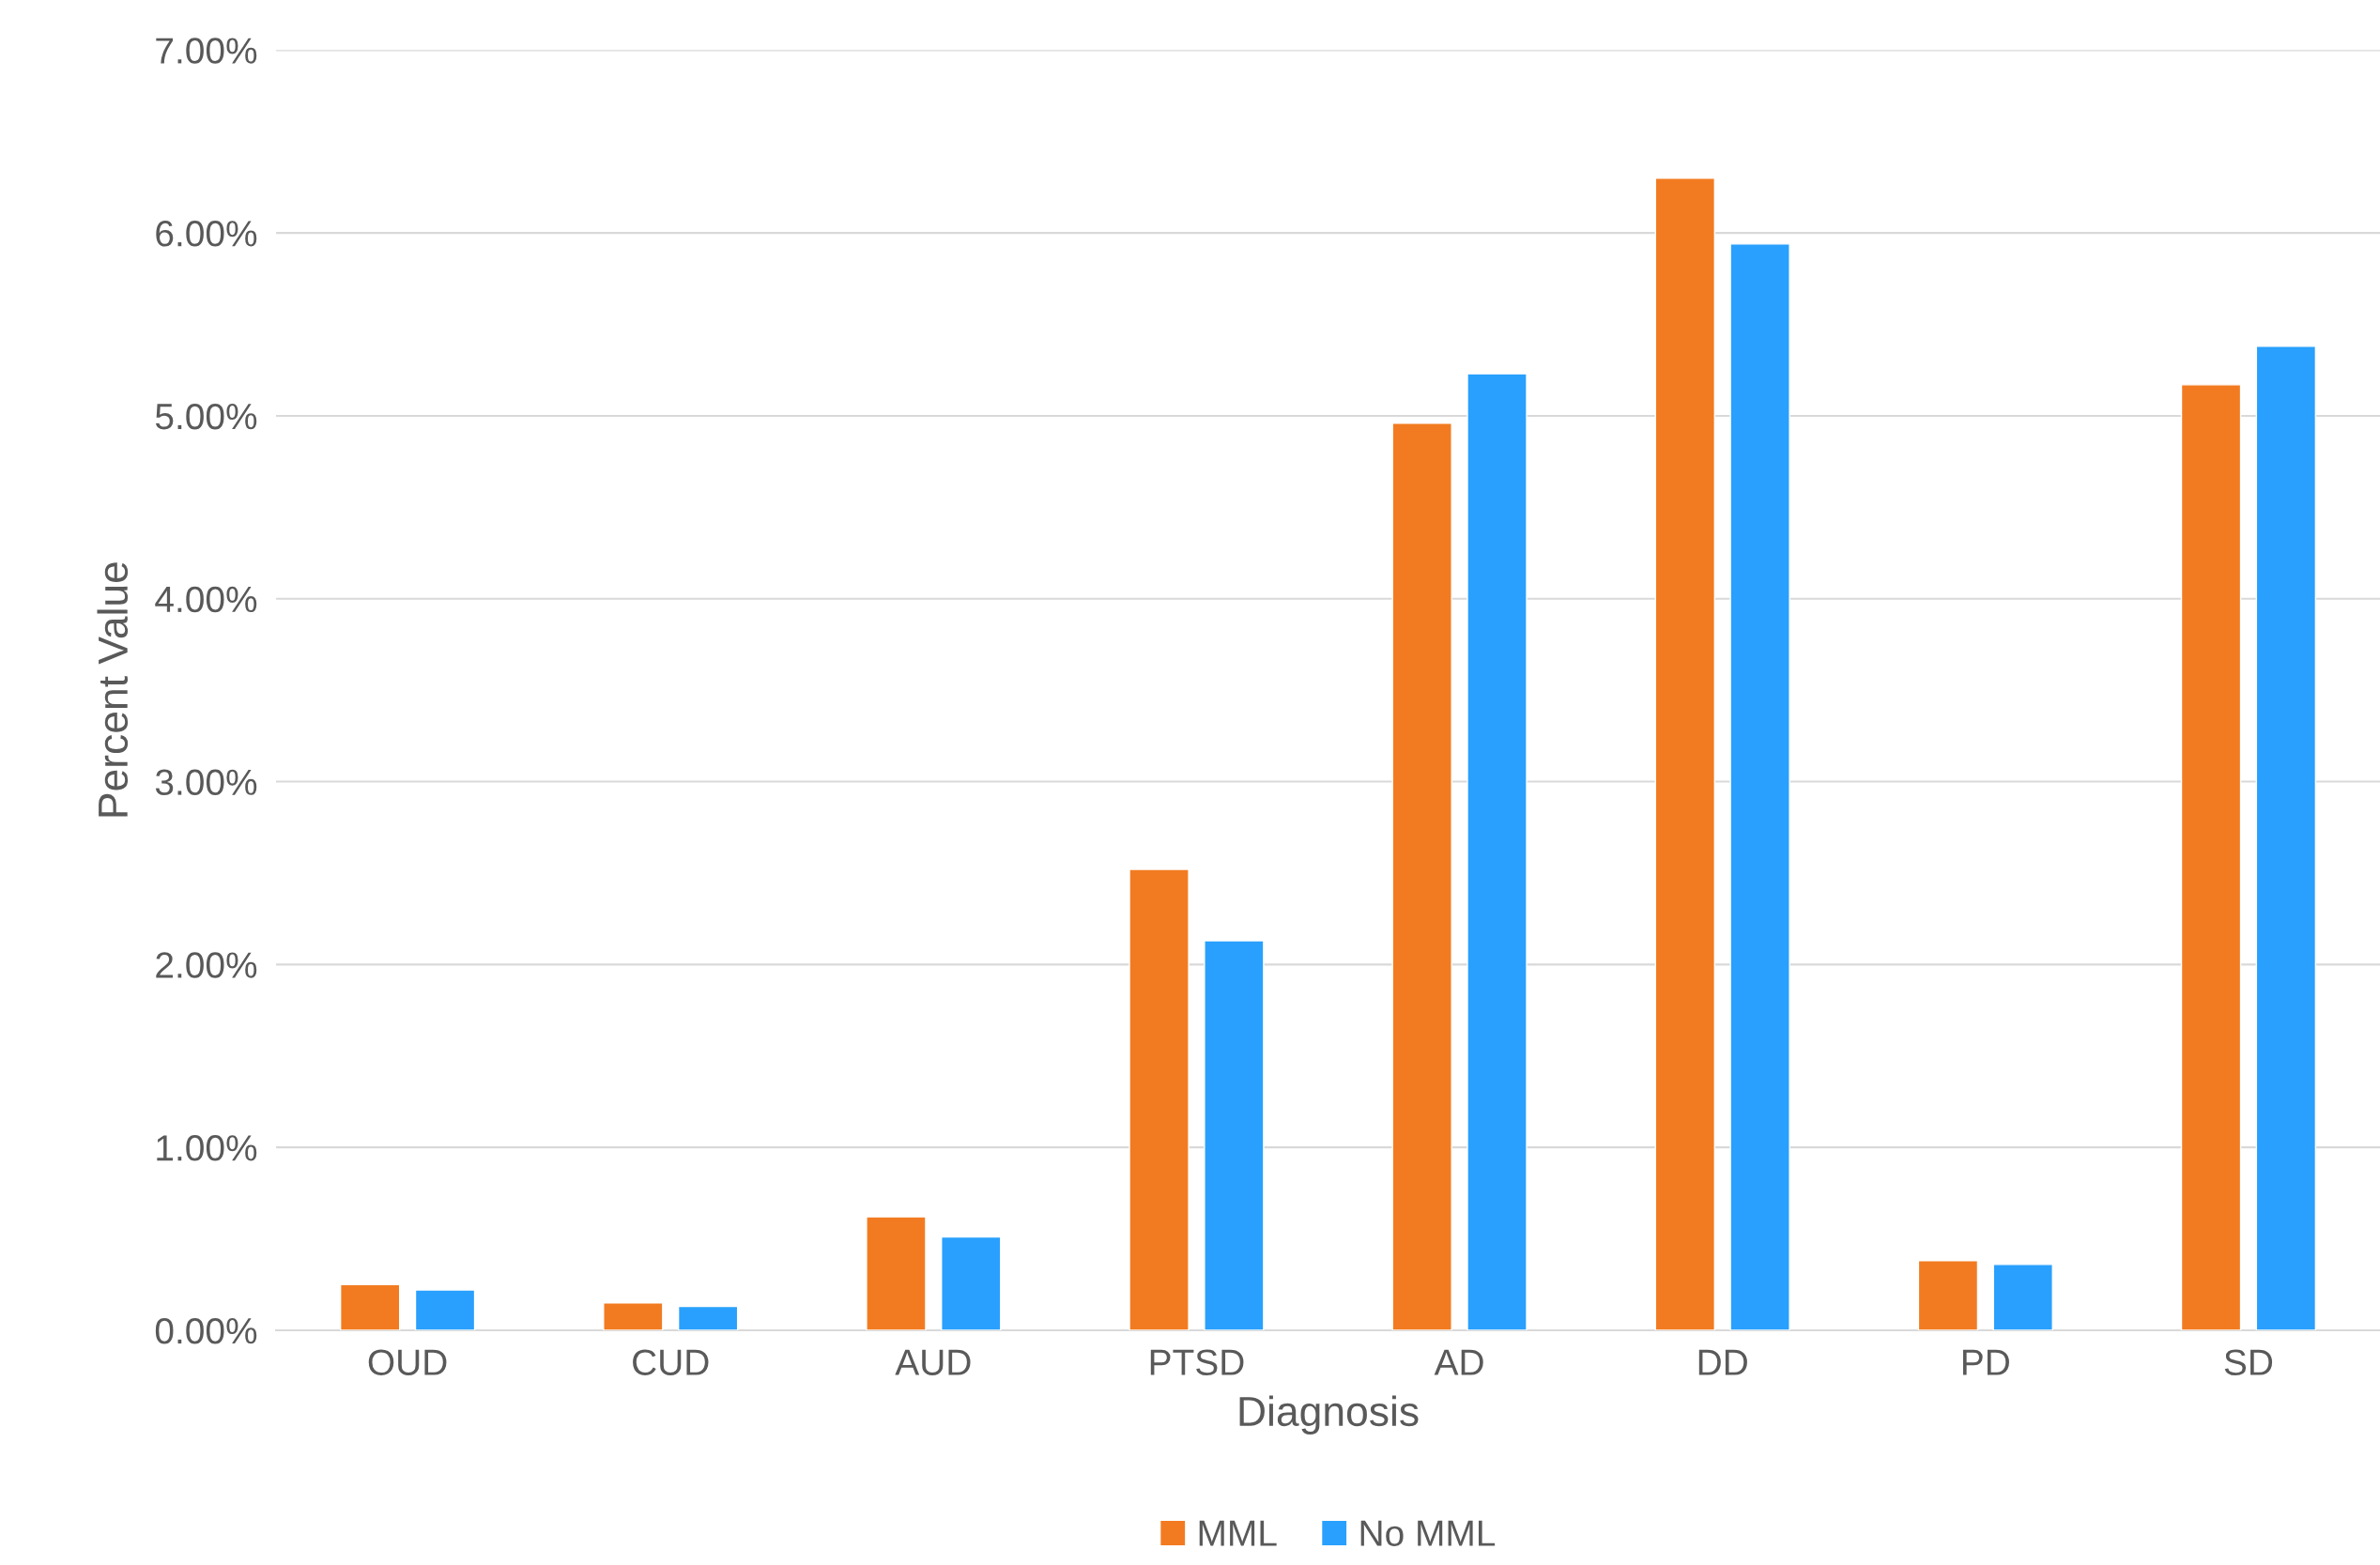  I want to click on y-tick-label: 6.00%, so click(206, 234).